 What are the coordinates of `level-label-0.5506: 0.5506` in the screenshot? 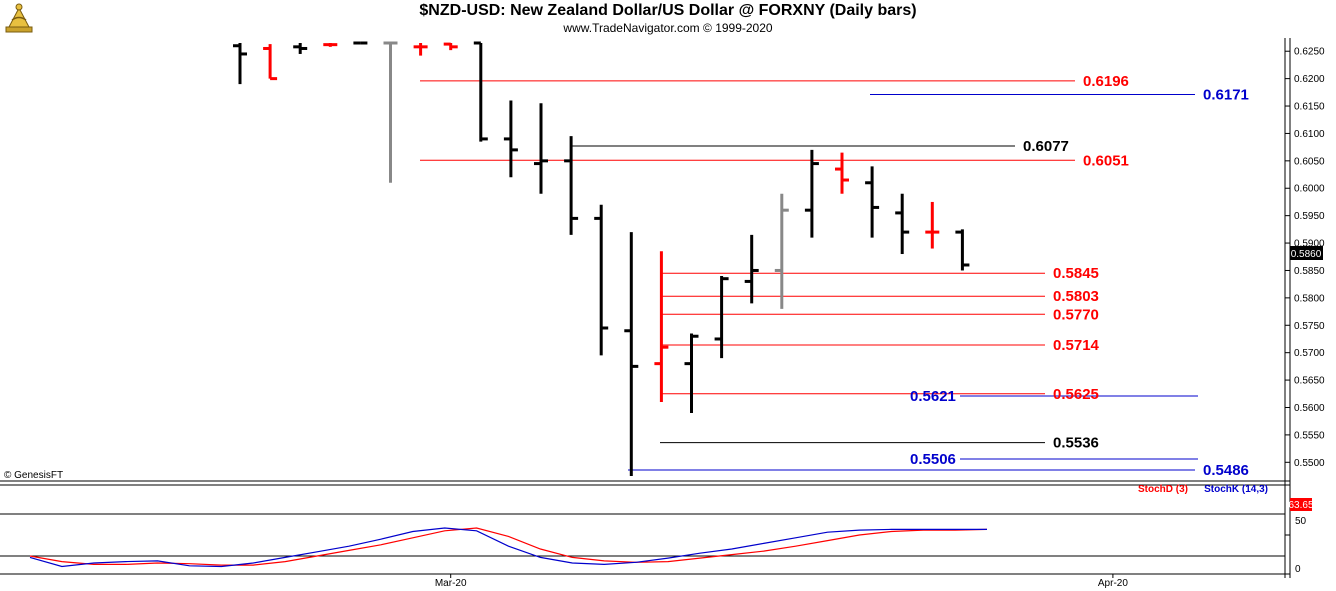 It's located at (933, 459).